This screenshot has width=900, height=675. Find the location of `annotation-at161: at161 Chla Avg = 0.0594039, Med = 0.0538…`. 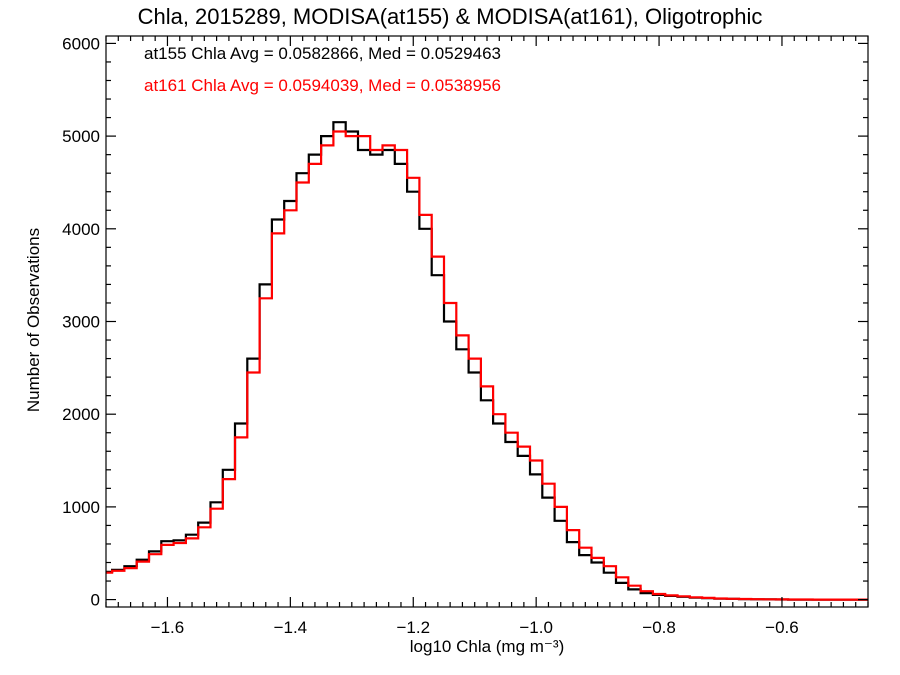

annotation-at161: at161 Chla Avg = 0.0594039, Med = 0.0538… is located at coordinates (322, 85).